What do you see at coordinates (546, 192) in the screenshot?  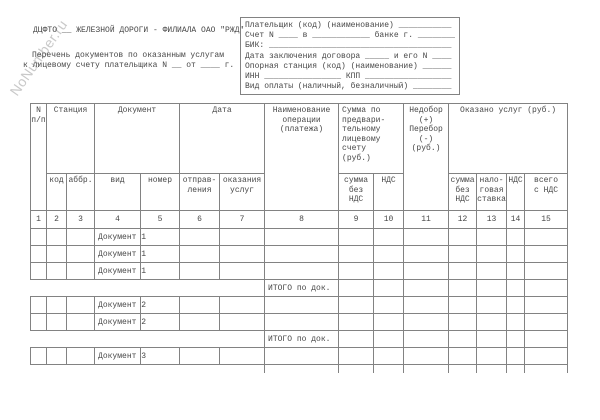 I see `col-header-total-with-vat: всего с НДС` at bounding box center [546, 192].